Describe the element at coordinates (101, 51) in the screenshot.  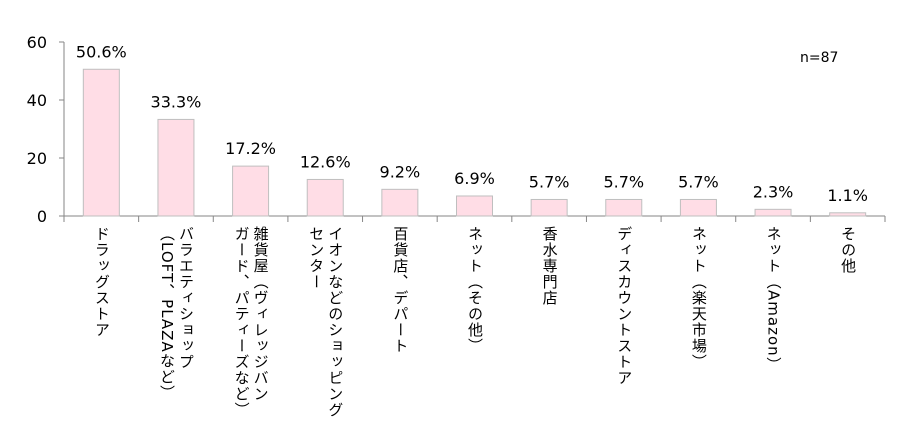
I see `data-label: 50.6%` at that location.